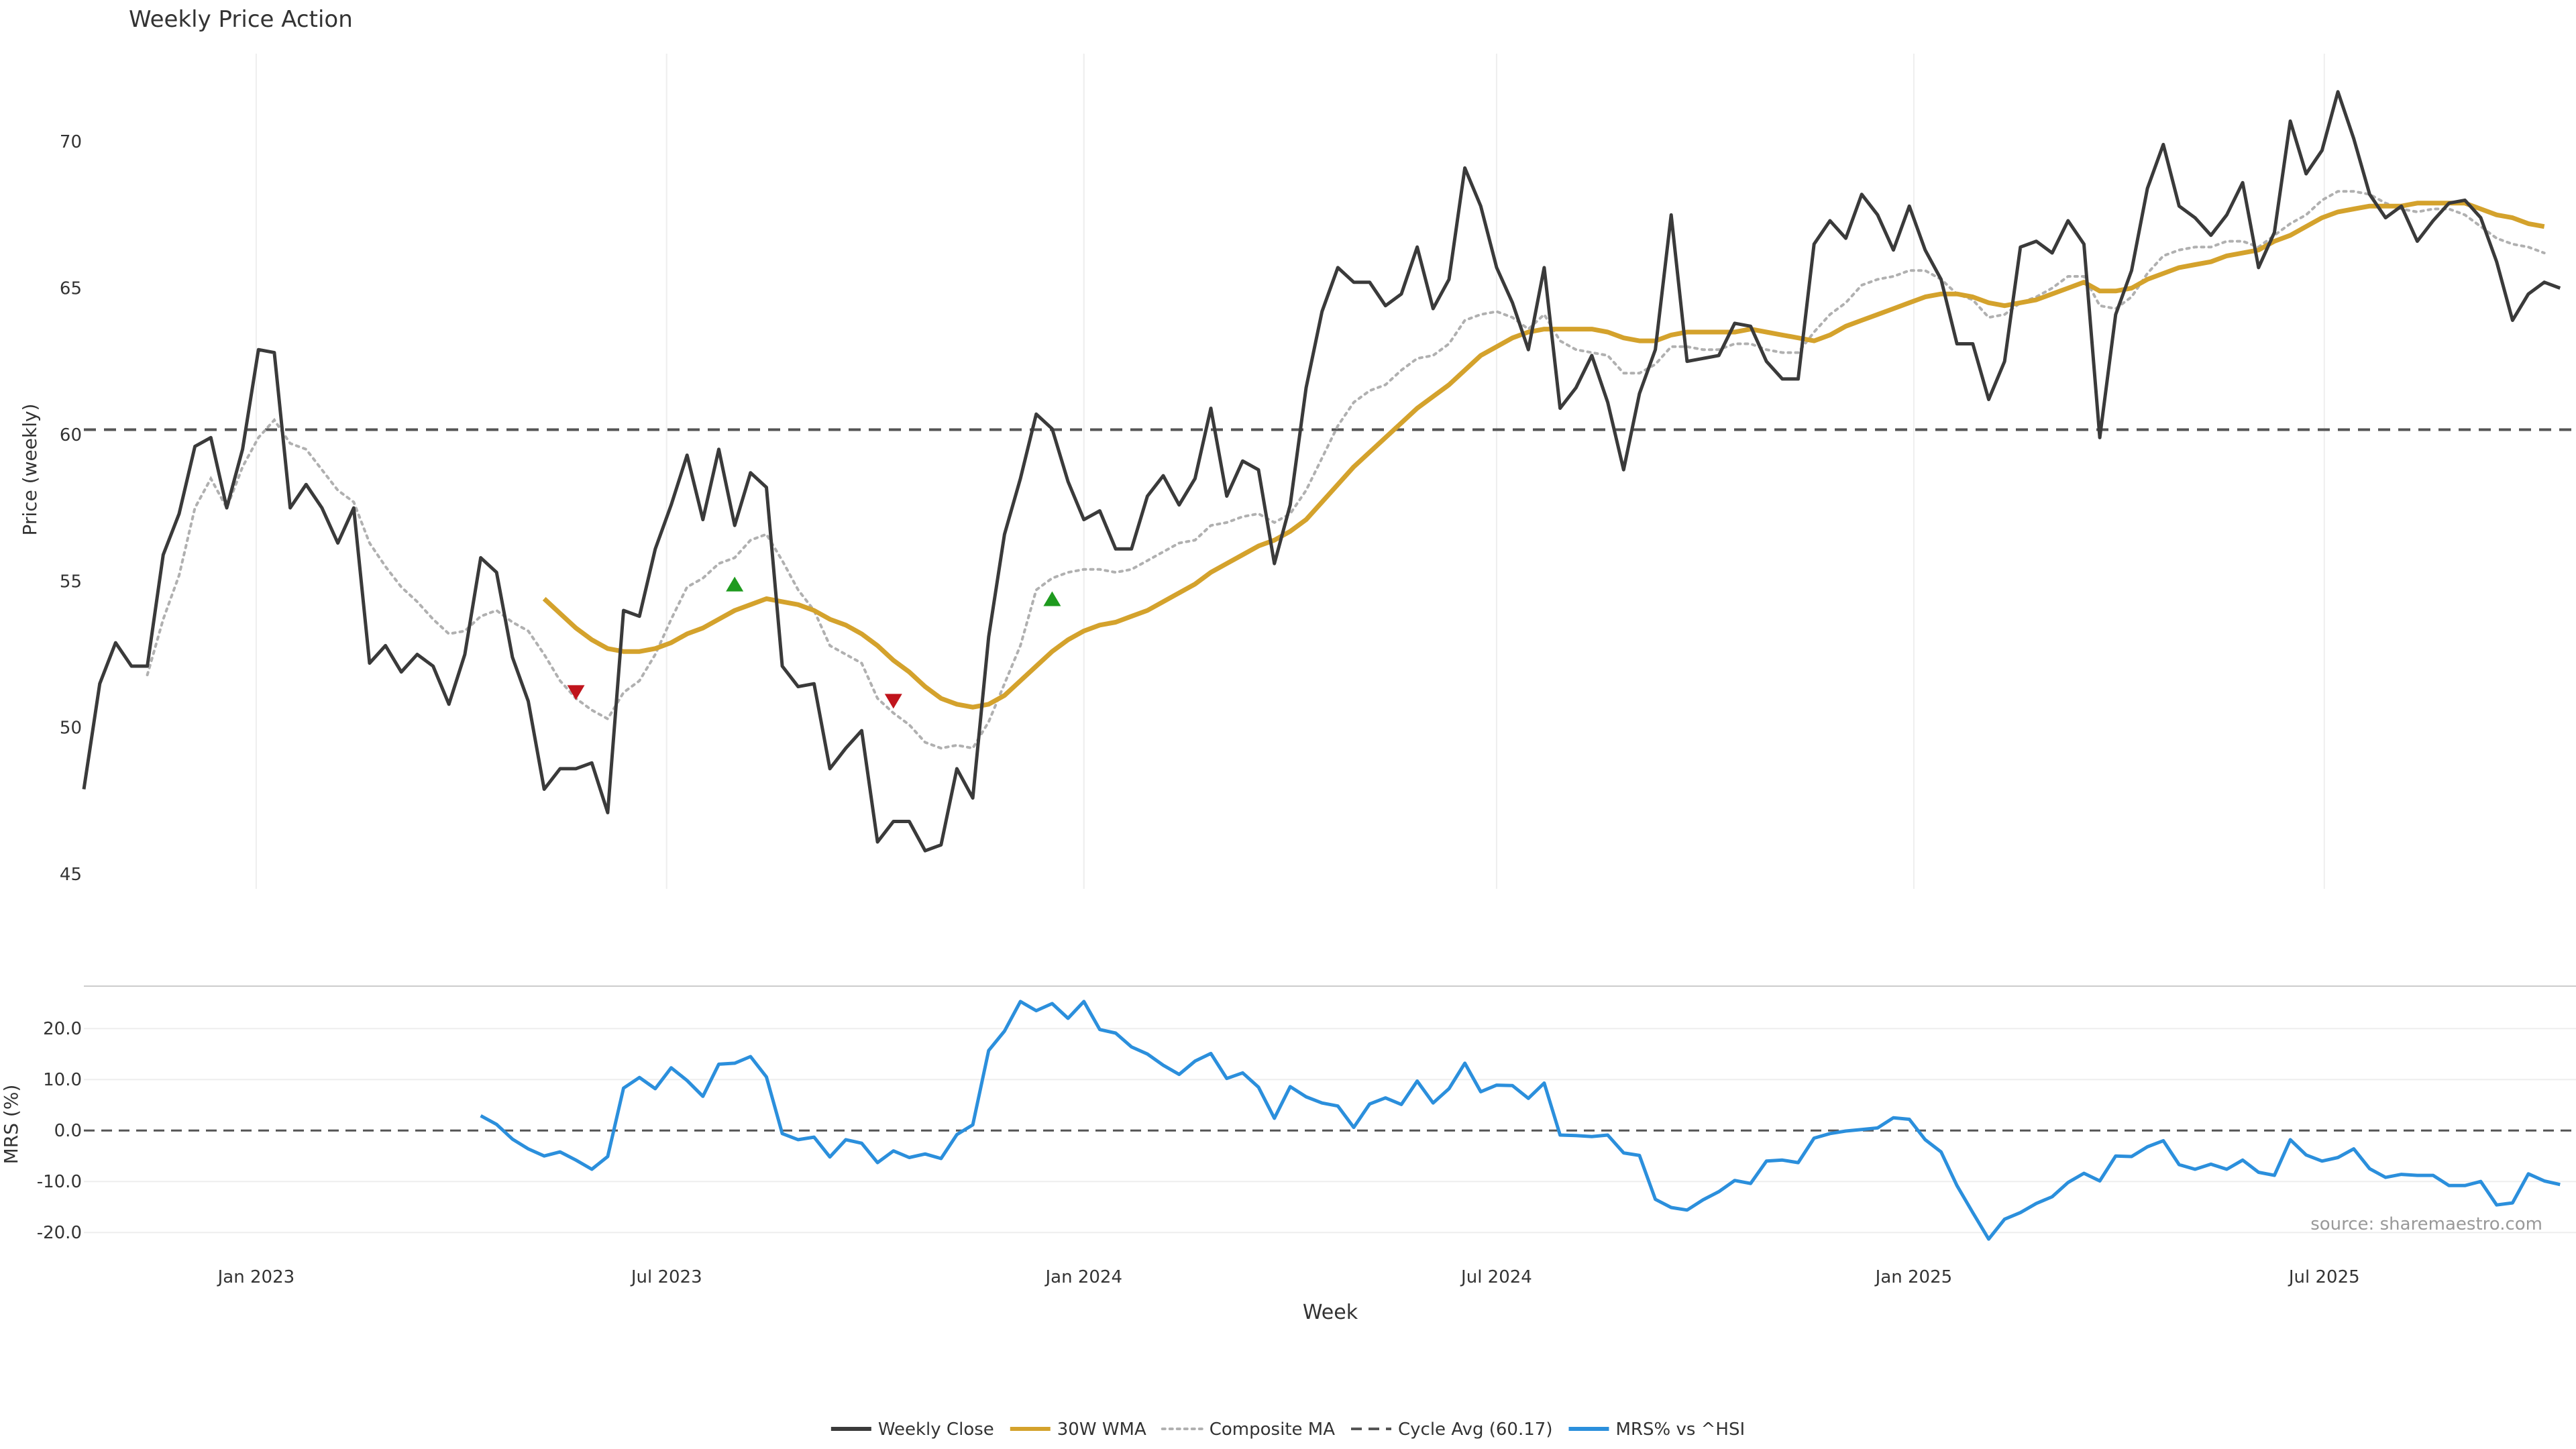 This screenshot has width=2576, height=1449. I want to click on x-axis-label: Week, so click(1330, 1312).